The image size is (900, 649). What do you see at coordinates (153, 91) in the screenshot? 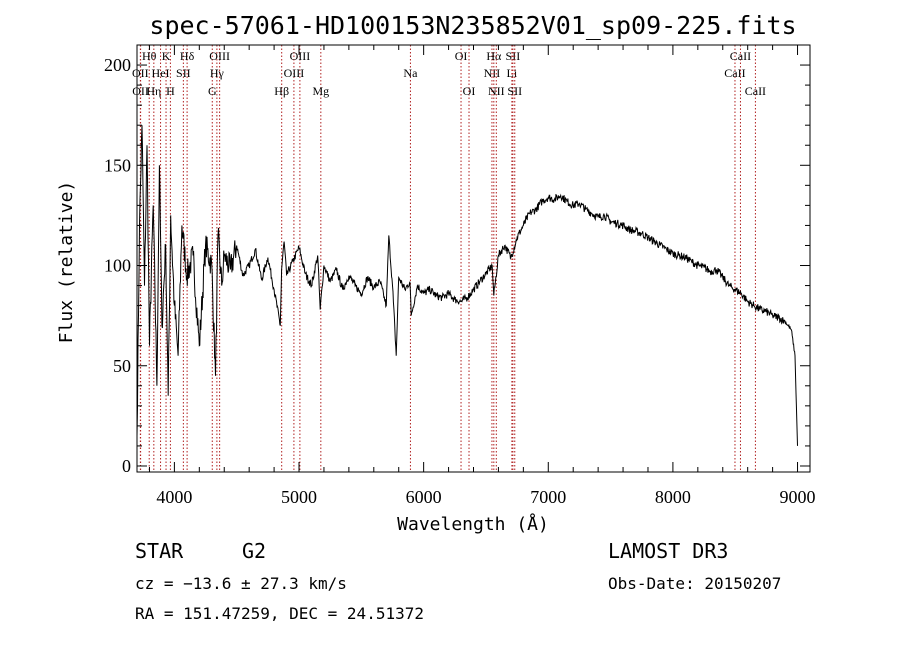
I see `line-label-hη: Hη` at bounding box center [153, 91].